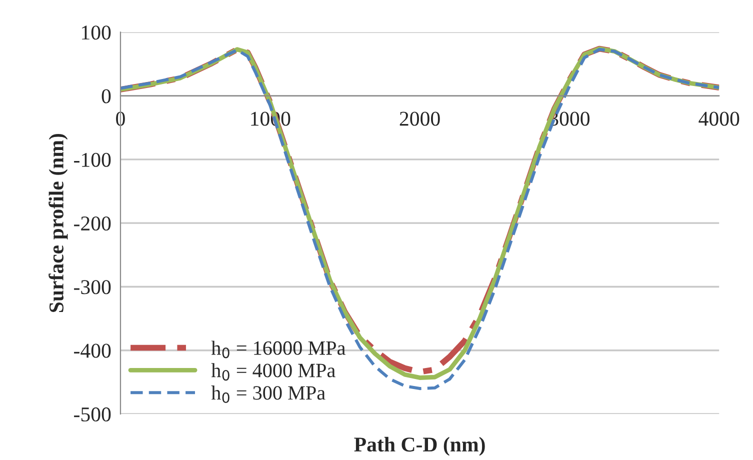  Describe the element at coordinates (92, 414) in the screenshot. I see `y-tick-label: -500` at that location.